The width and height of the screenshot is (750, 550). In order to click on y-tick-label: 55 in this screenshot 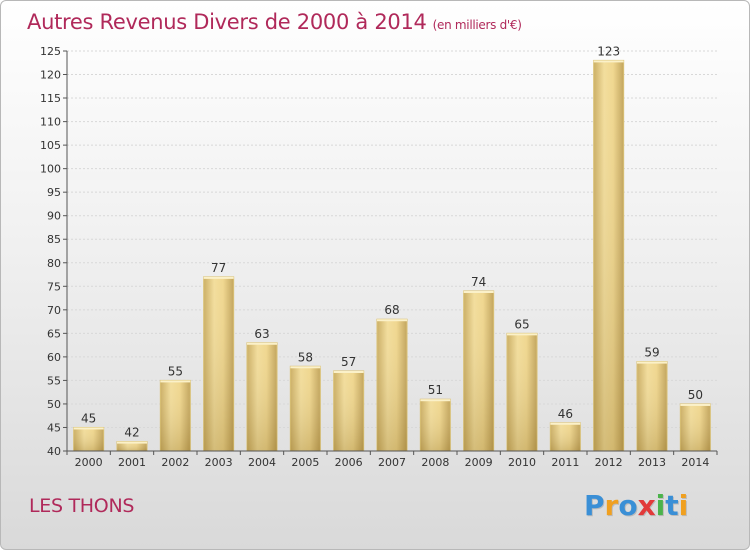, I will do `click(54, 380)`.